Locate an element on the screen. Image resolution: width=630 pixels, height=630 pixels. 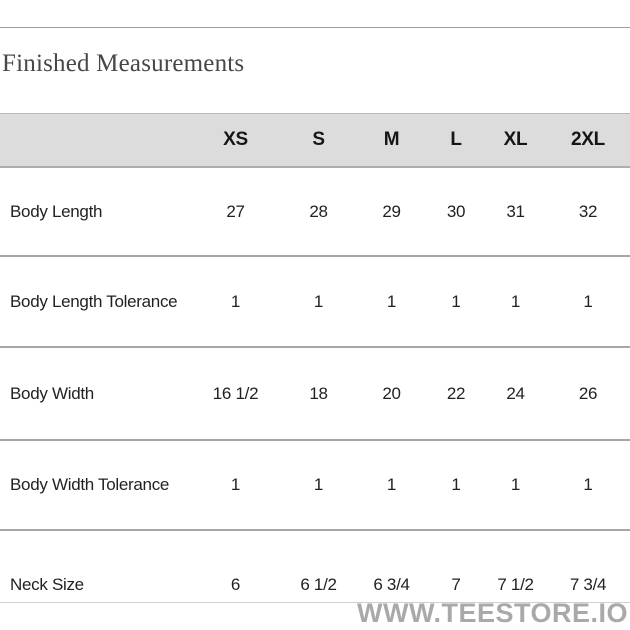
measurement-row-label: Neck Size is located at coordinates (95, 566).